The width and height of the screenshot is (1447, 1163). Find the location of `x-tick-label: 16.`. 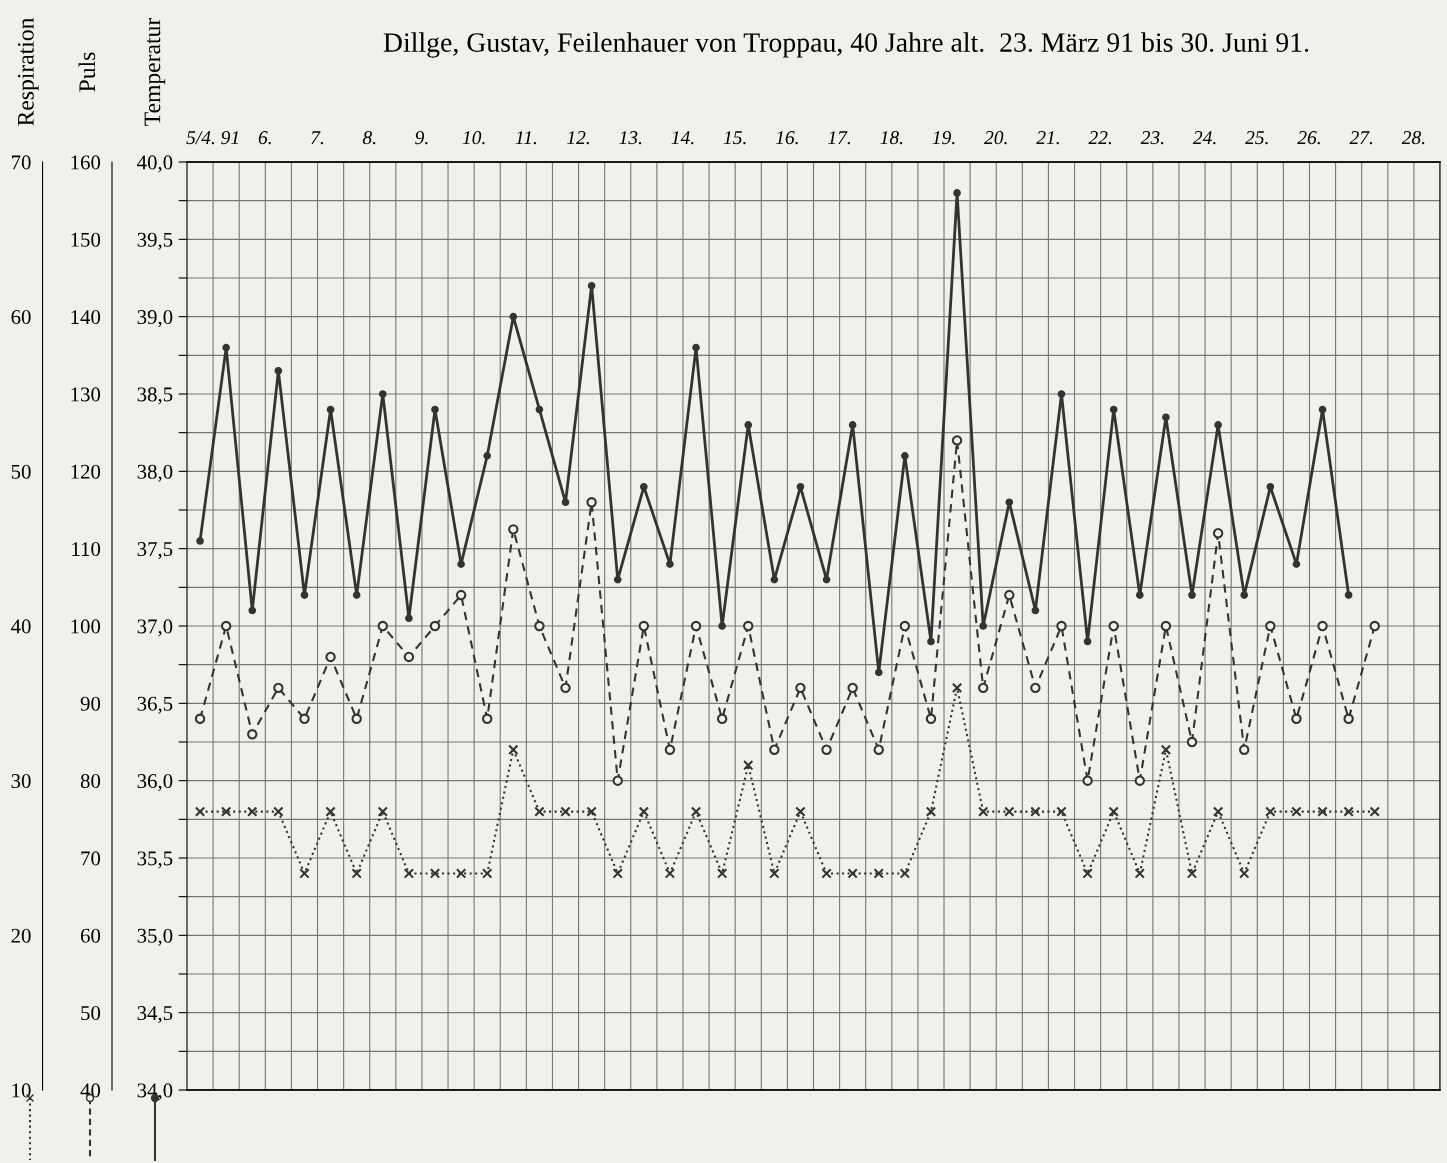

x-tick-label: 16. is located at coordinates (786, 138).